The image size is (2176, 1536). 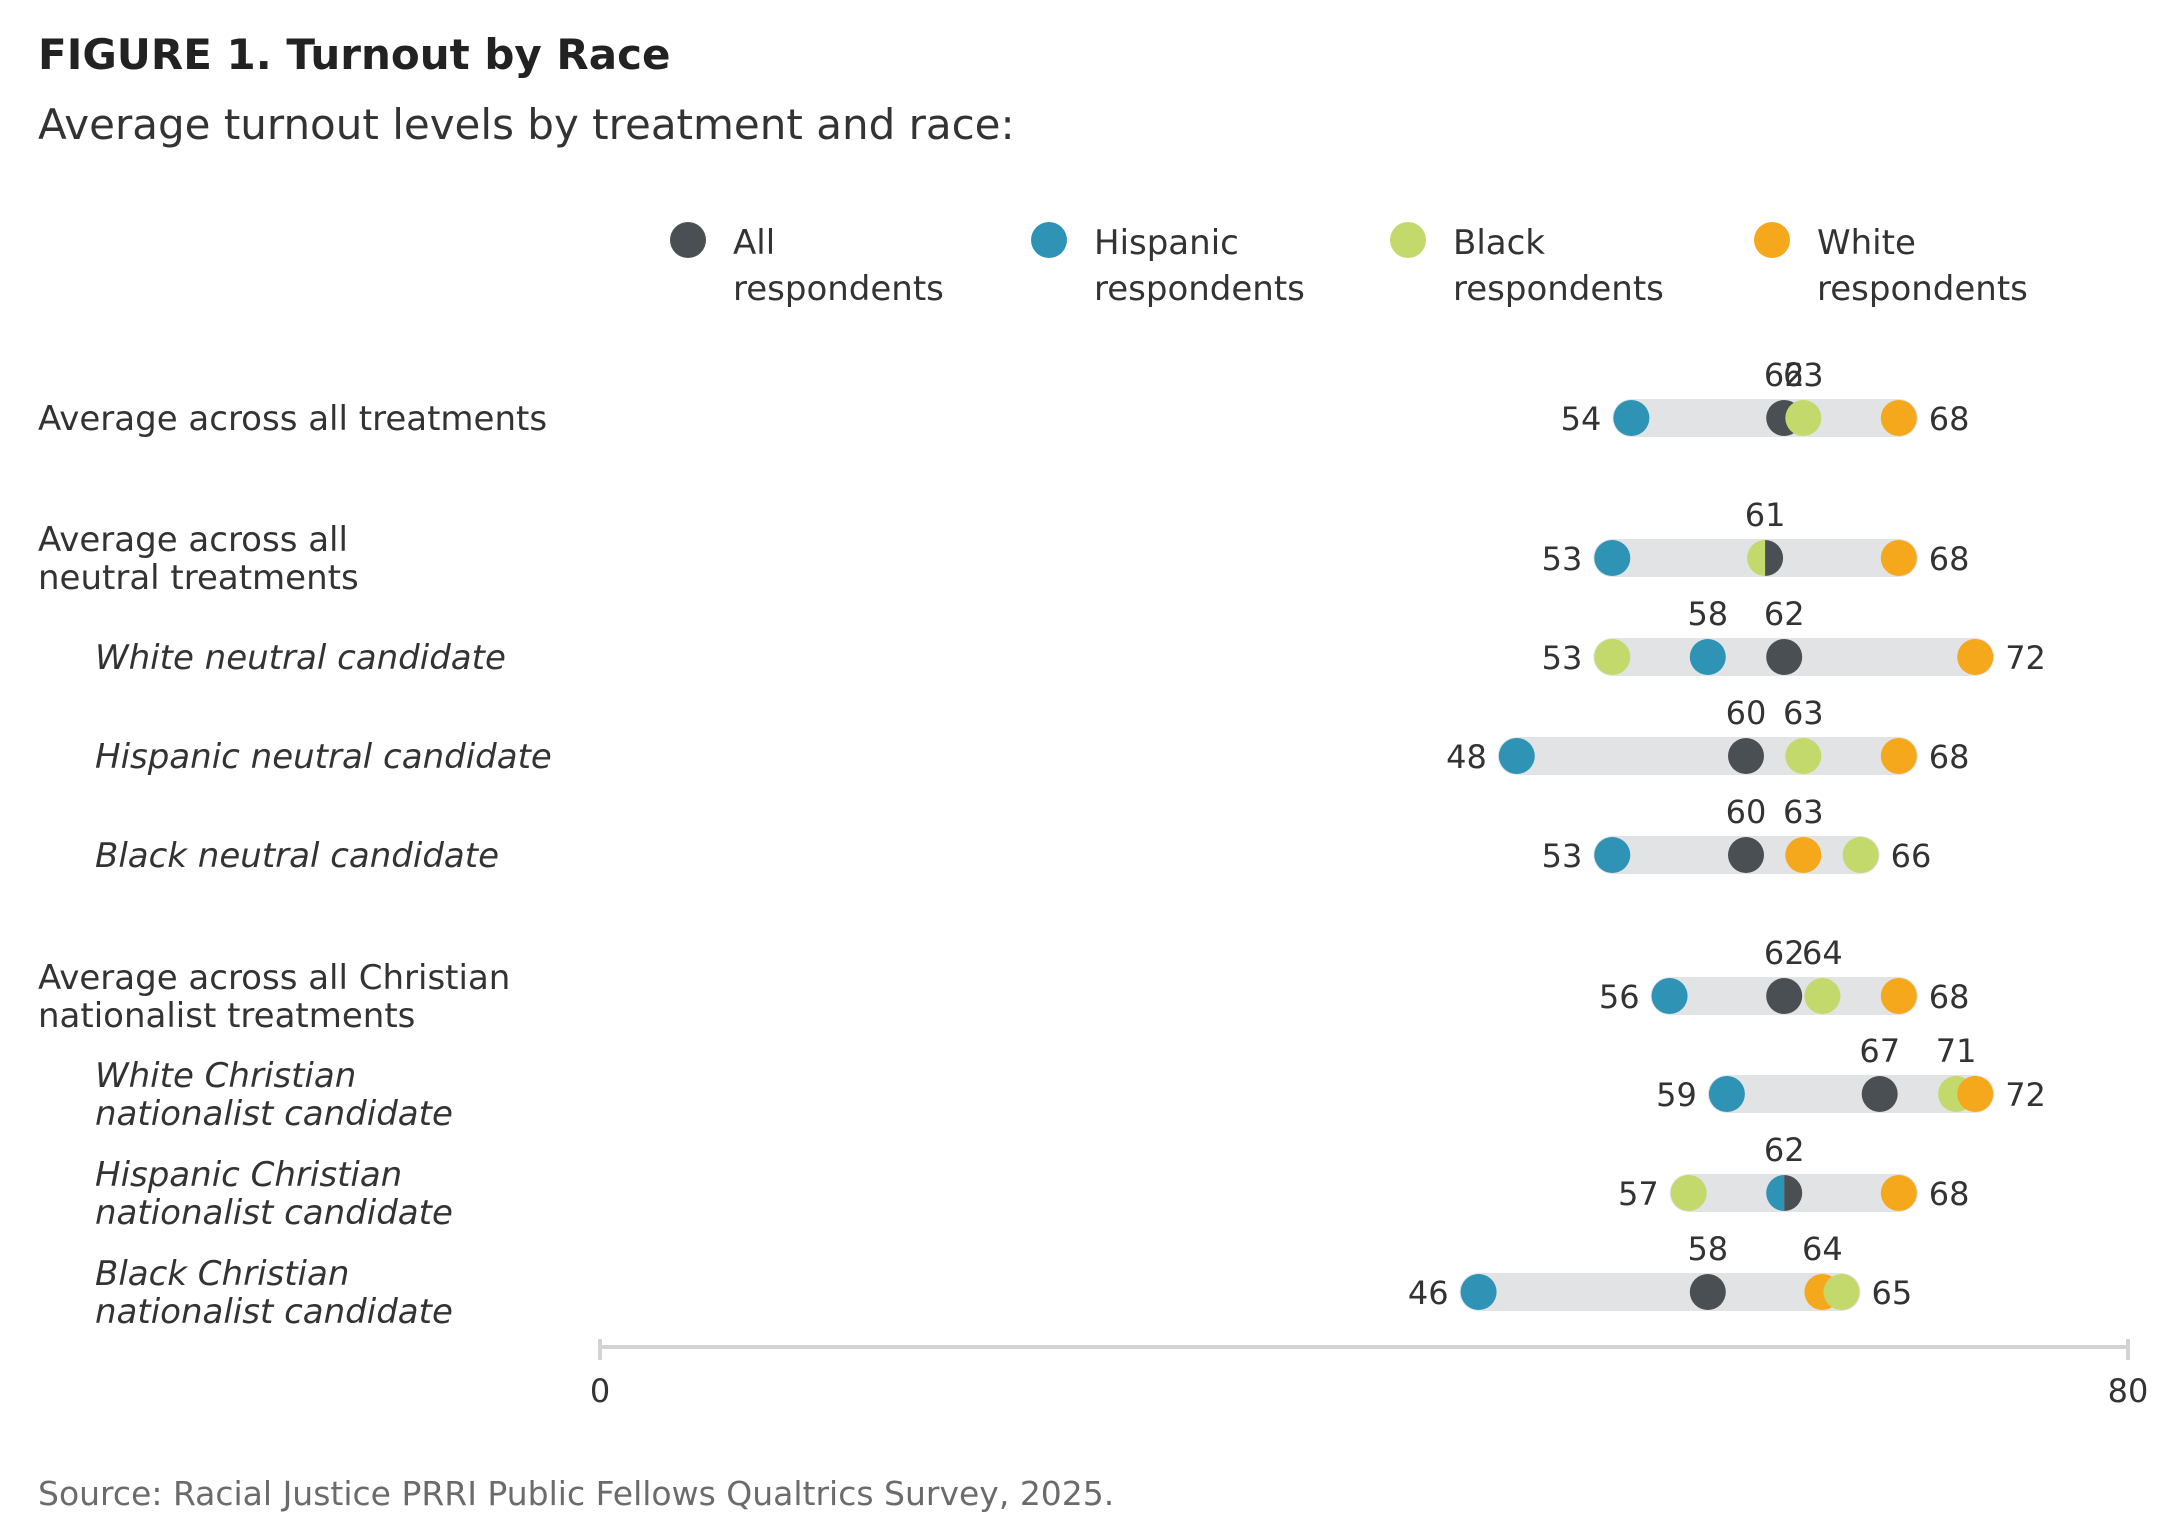 What do you see at coordinates (1527, 265) in the screenshot?
I see `legend-item-black: Black respondents` at bounding box center [1527, 265].